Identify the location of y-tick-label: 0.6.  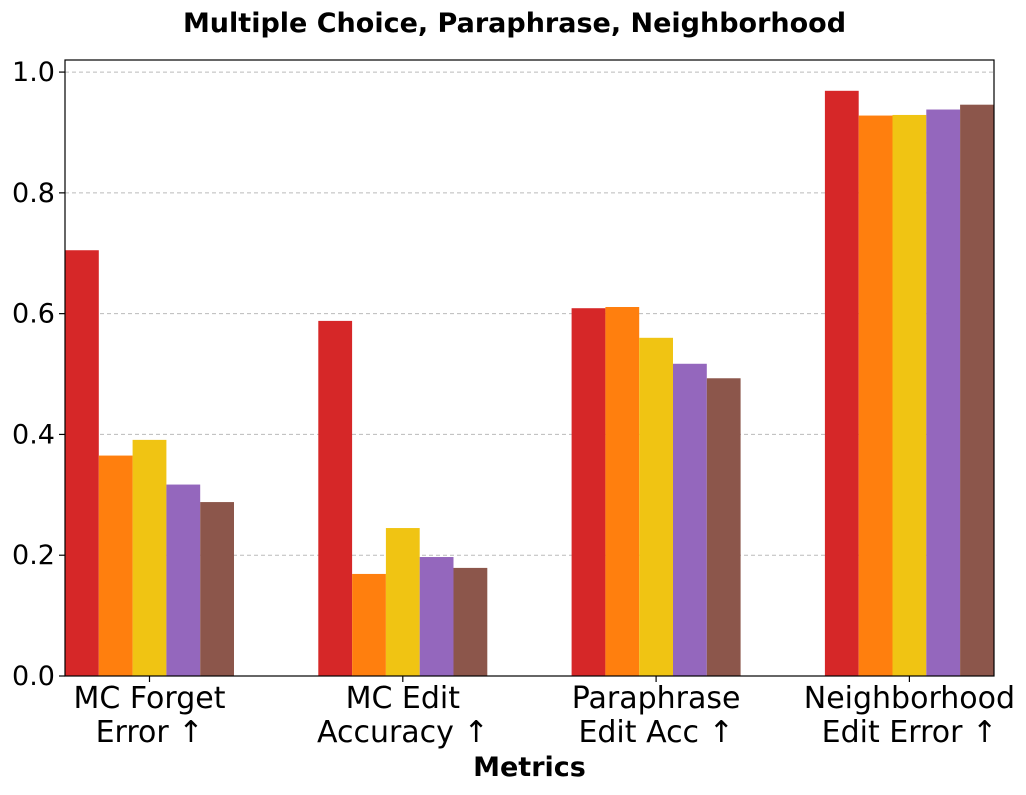
(33, 314).